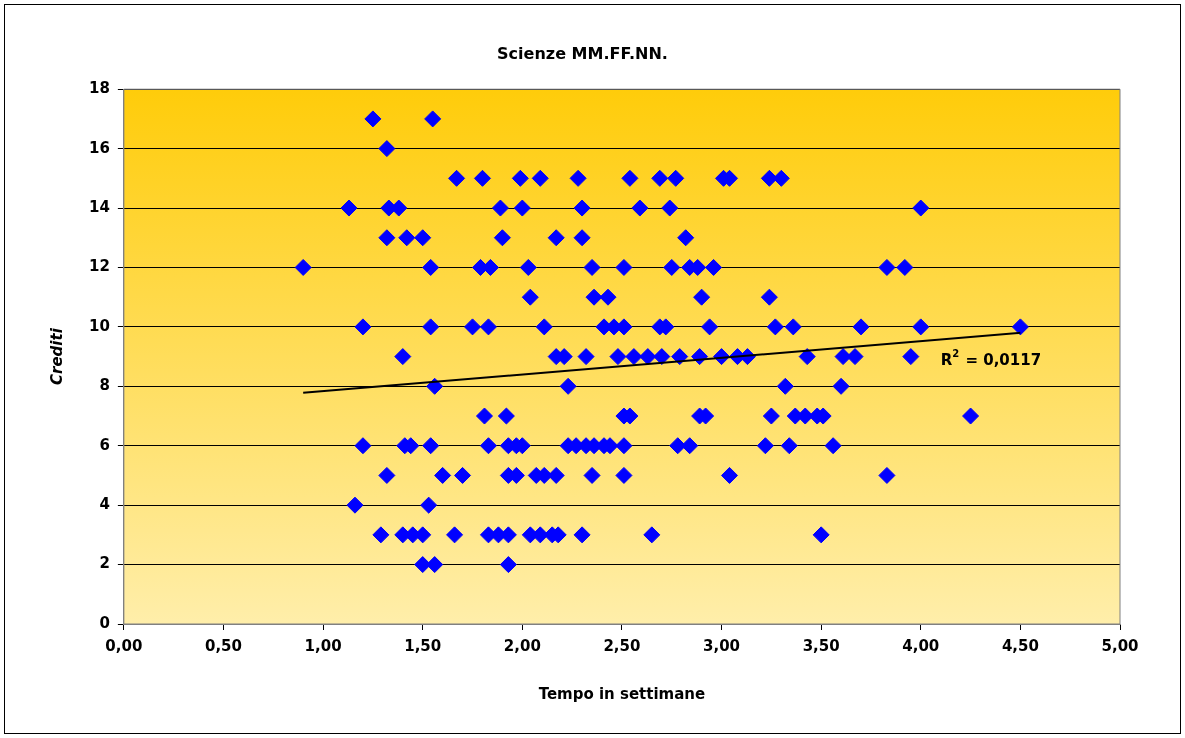  What do you see at coordinates (99, 147) in the screenshot?
I see `y-tick-label: 16` at bounding box center [99, 147].